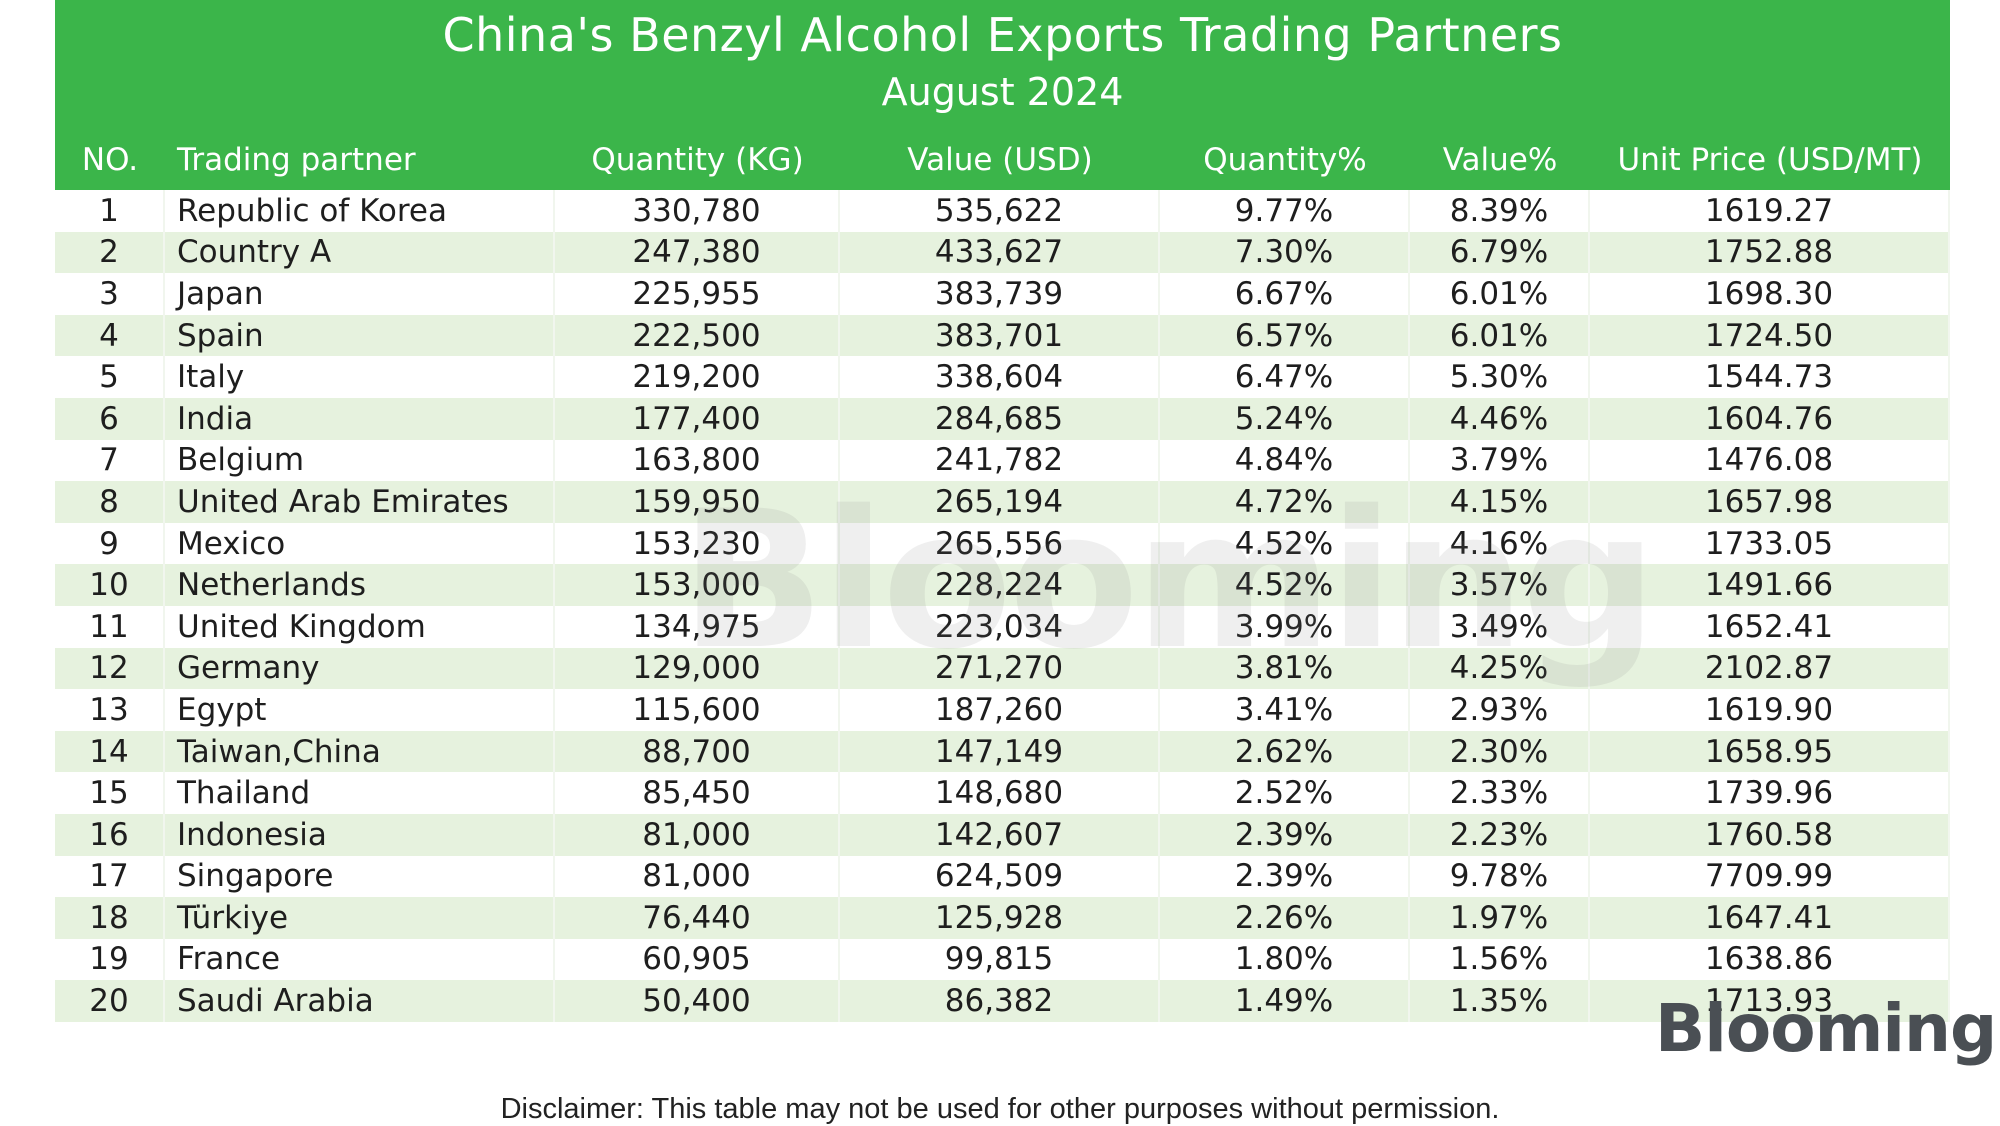 The width and height of the screenshot is (2000, 1126). Describe the element at coordinates (697, 502) in the screenshot. I see `cell-quantity: 159,950` at that location.